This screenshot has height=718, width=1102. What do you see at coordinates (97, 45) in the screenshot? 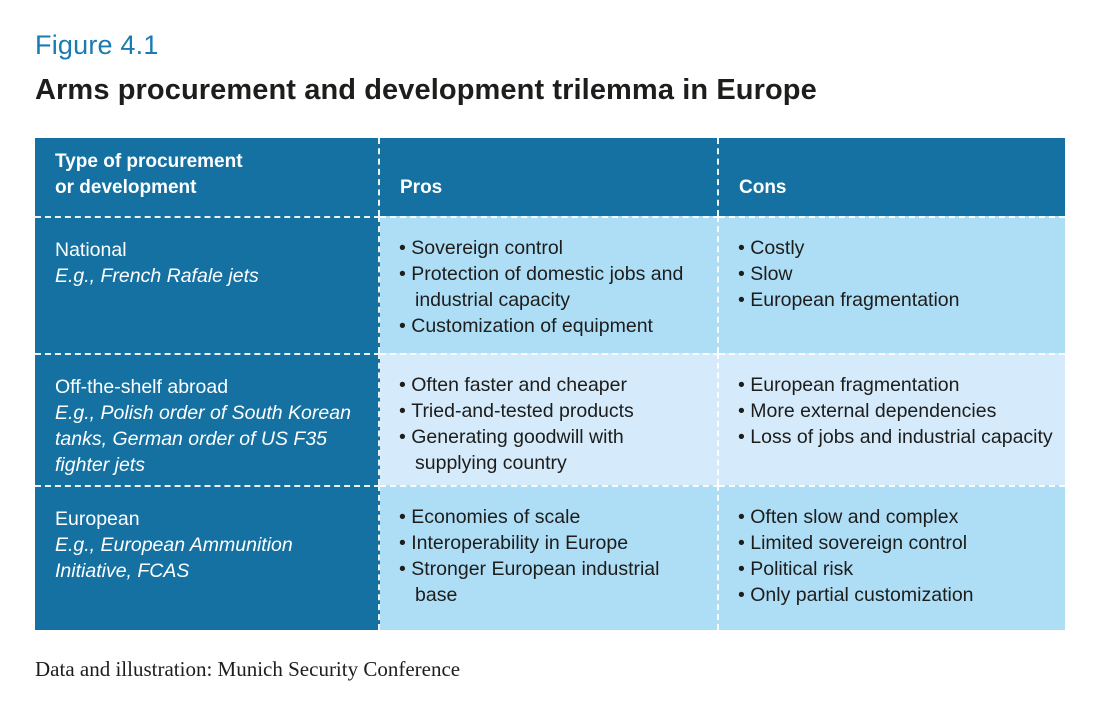
I see `figure-number-label: Figure 4.1` at bounding box center [97, 45].